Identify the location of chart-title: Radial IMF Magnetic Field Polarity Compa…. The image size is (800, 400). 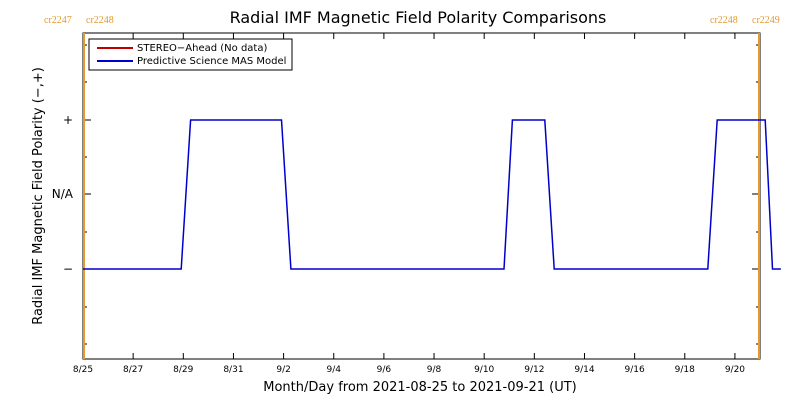
(418, 17).